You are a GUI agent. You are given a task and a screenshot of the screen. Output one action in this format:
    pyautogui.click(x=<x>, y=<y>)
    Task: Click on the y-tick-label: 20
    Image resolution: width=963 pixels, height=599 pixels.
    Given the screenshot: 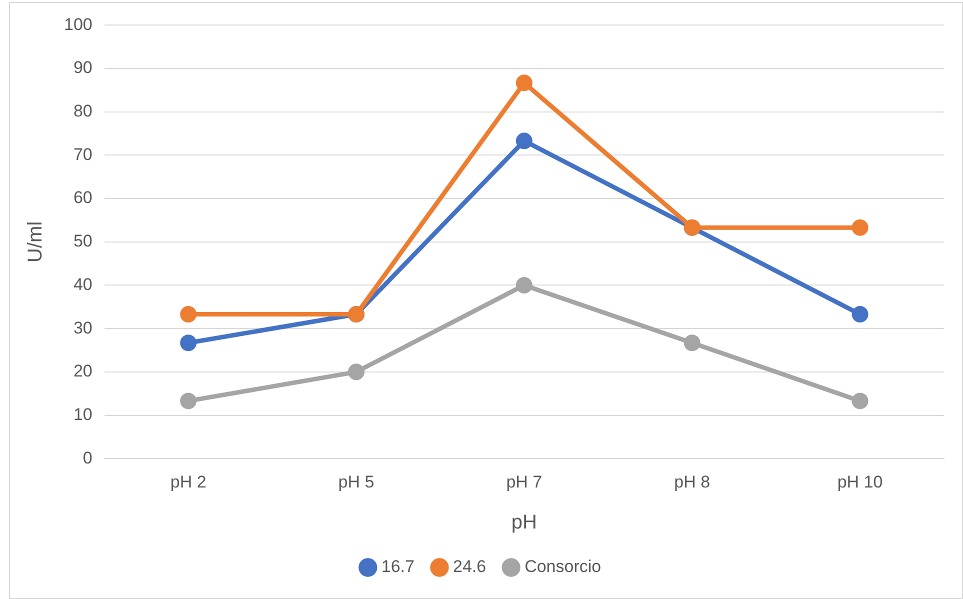 What is the action you would take?
    pyautogui.click(x=82, y=371)
    